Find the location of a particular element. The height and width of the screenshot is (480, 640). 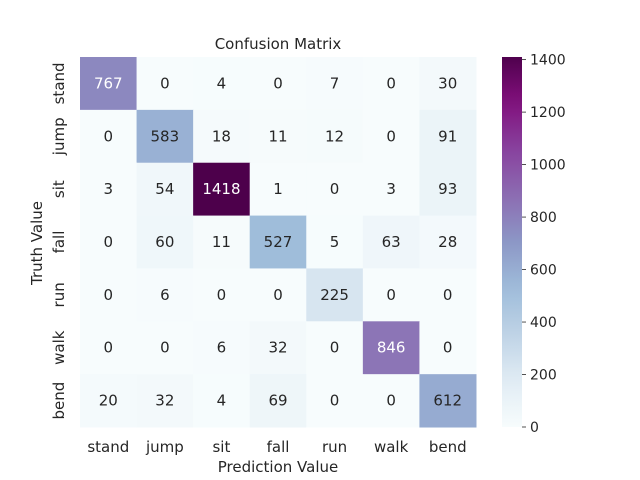

cell-value-label: 91 is located at coordinates (447, 136).